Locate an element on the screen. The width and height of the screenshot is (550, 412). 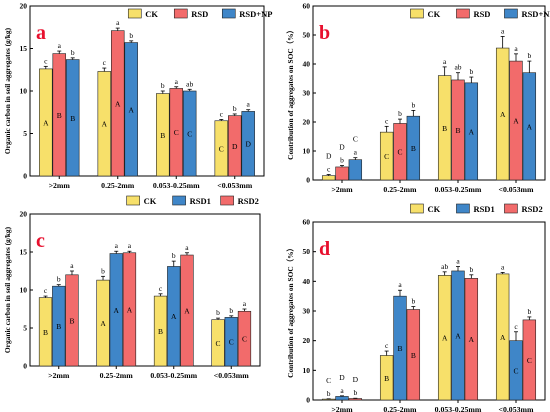
y-tick-label: 30 is located at coordinates (307, 311).